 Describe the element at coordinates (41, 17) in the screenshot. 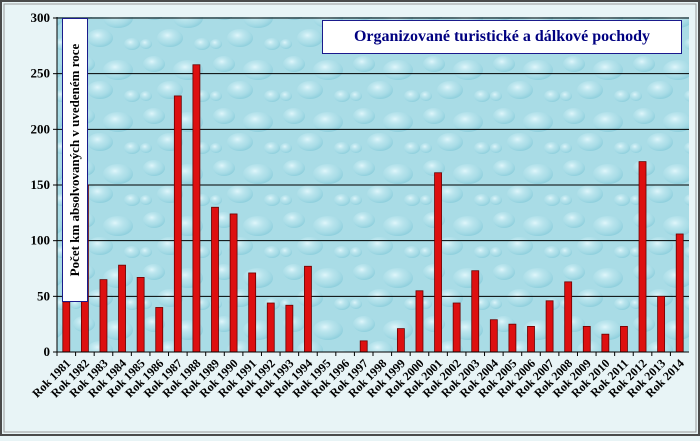

I see `y-tick-label: 300` at that location.